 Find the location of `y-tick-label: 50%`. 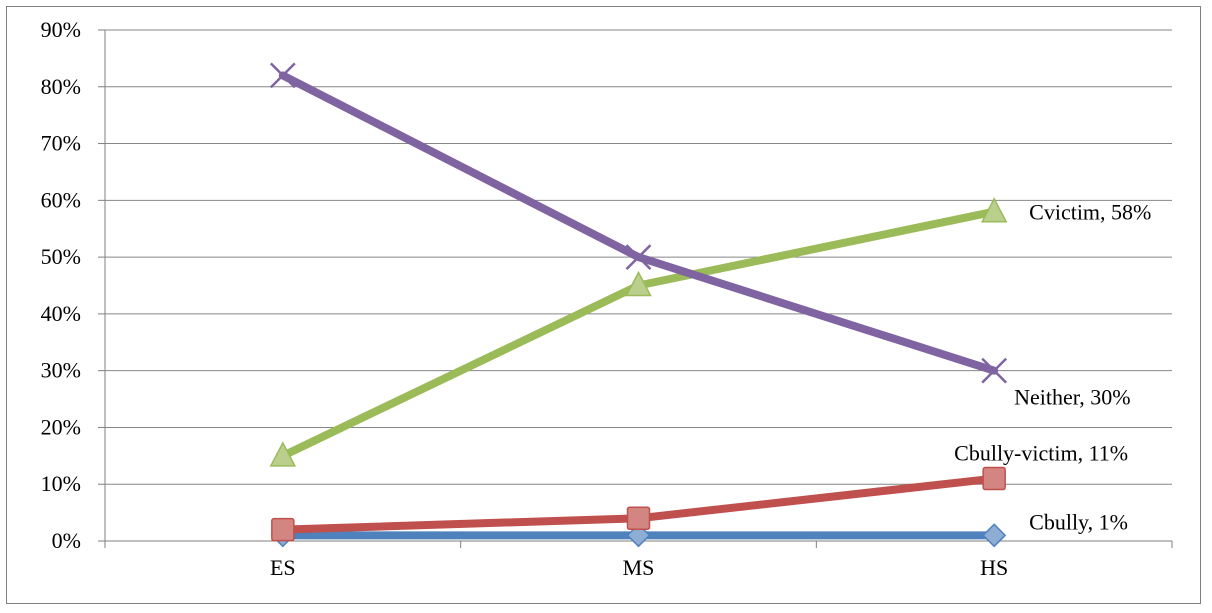

y-tick-label: 50% is located at coordinates (61, 256).